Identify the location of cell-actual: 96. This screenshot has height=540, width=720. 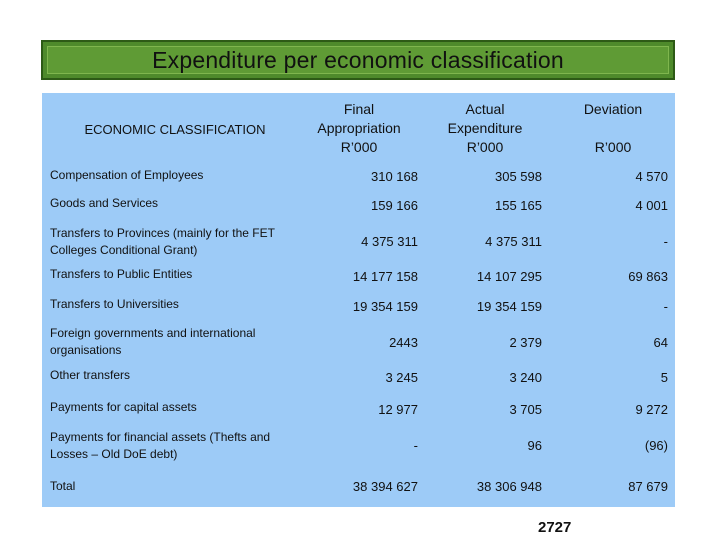
(534, 445).